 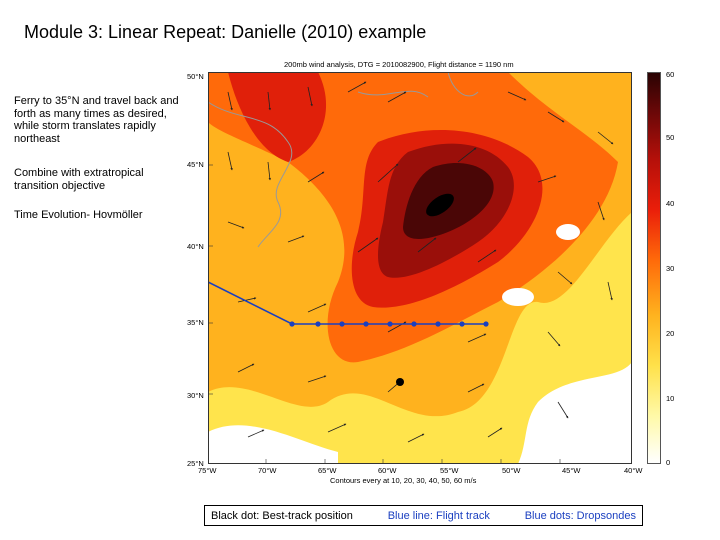 What do you see at coordinates (670, 203) in the screenshot?
I see `colorbar-tick-40: 40` at bounding box center [670, 203].